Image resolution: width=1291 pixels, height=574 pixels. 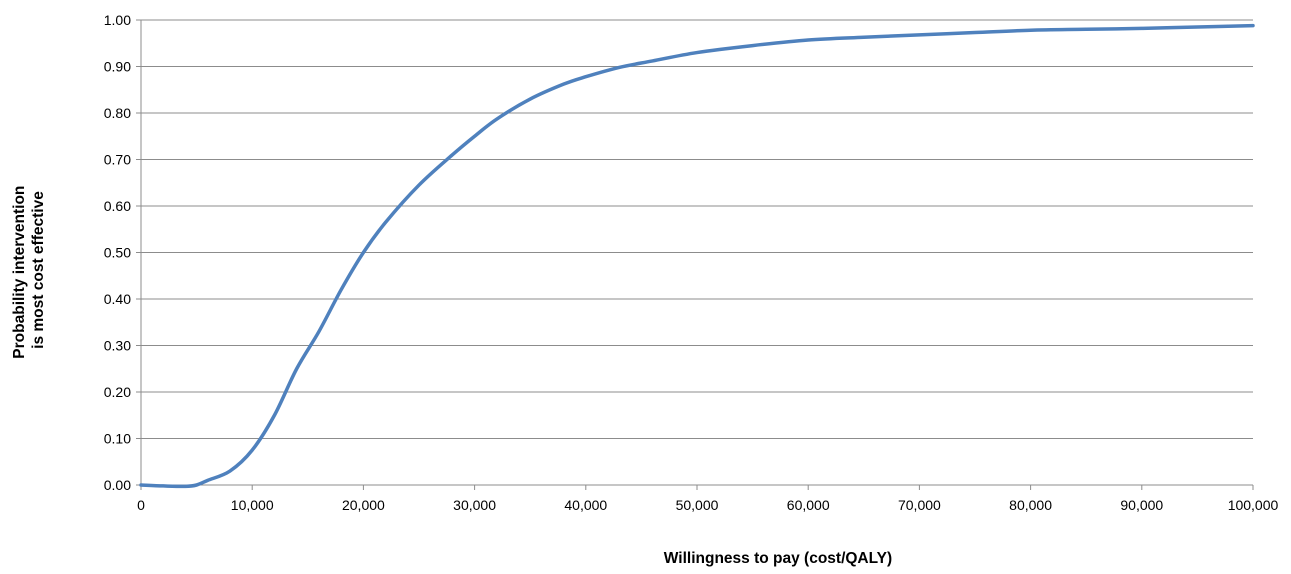 What do you see at coordinates (117, 20) in the screenshot?
I see `y-tick-label: 1.00` at bounding box center [117, 20].